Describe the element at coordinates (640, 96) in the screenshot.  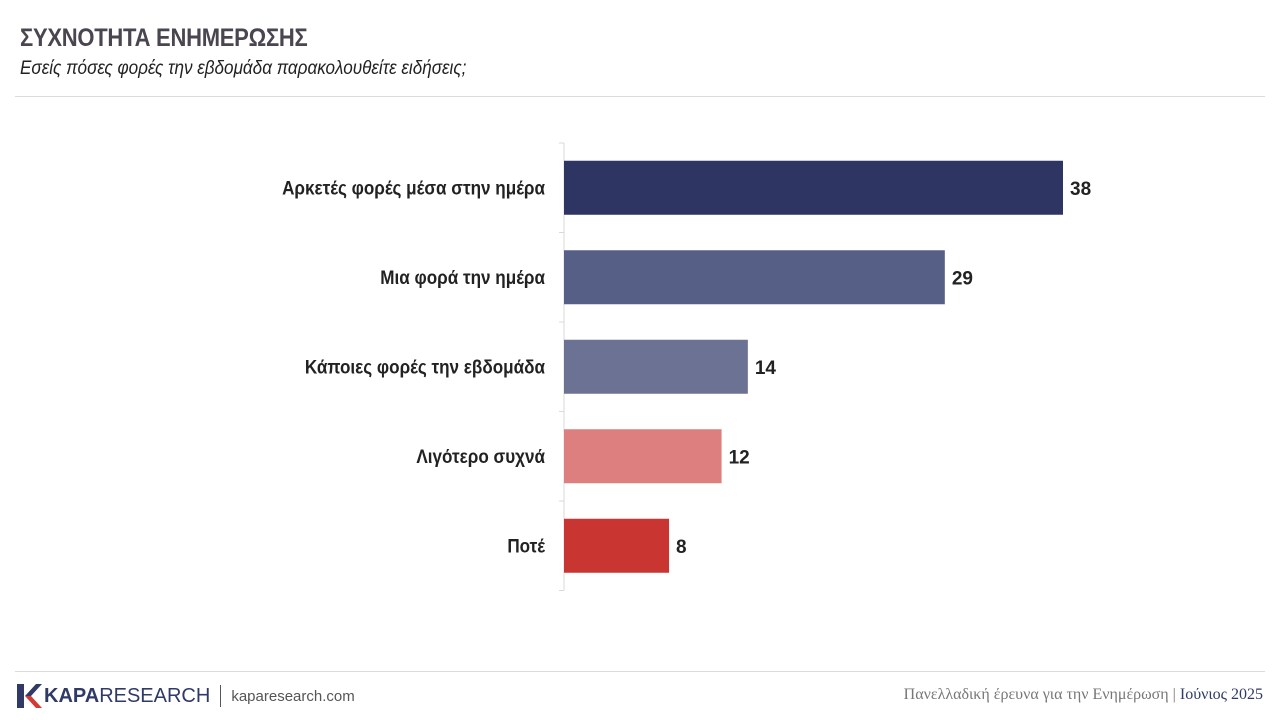
I see `header-divider` at that location.